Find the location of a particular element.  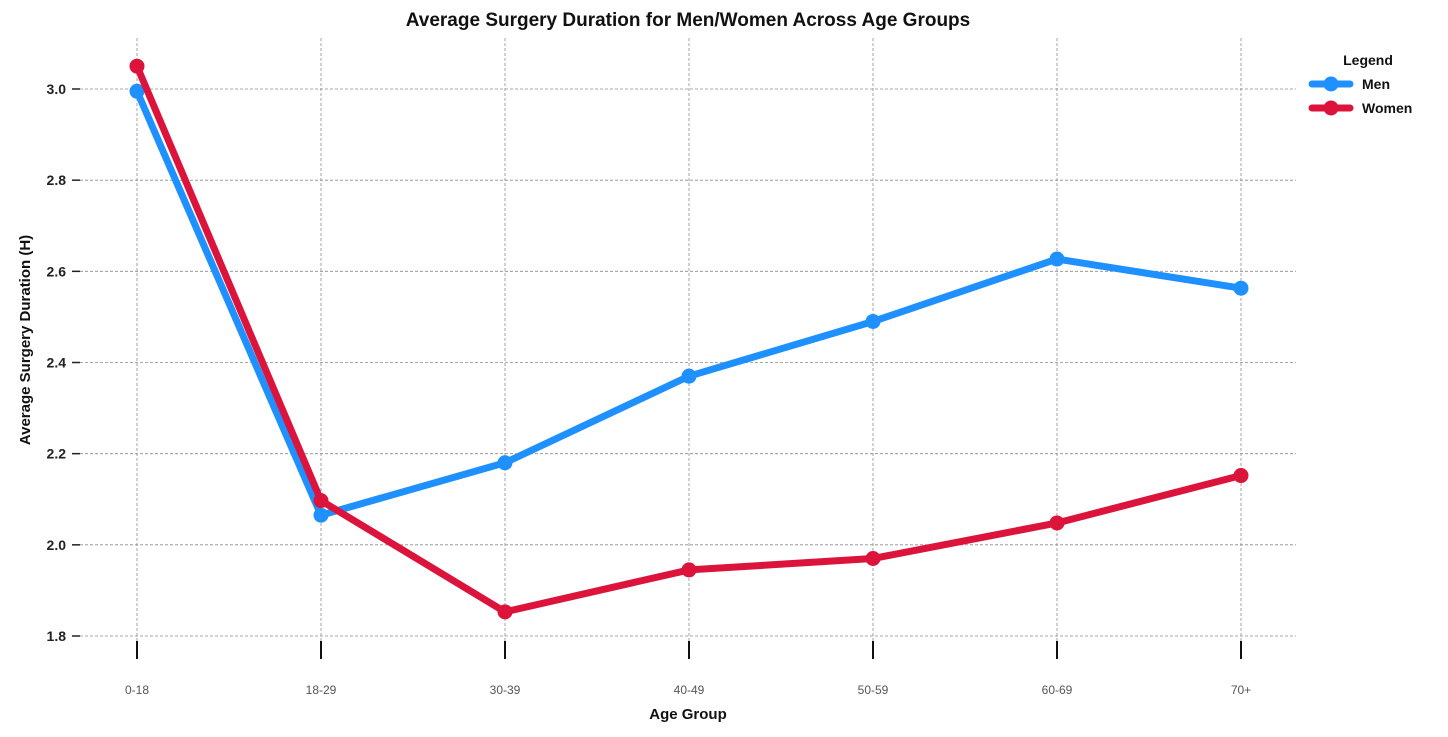

legend-item-women: Women is located at coordinates (1360, 108).